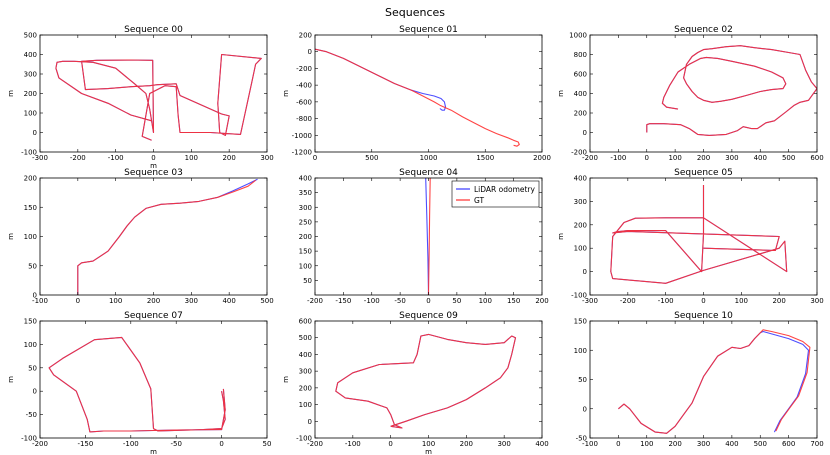 This screenshot has height=455, width=830. What do you see at coordinates (302, 136) in the screenshot?
I see `y-tick-label: -1000` at bounding box center [302, 136].